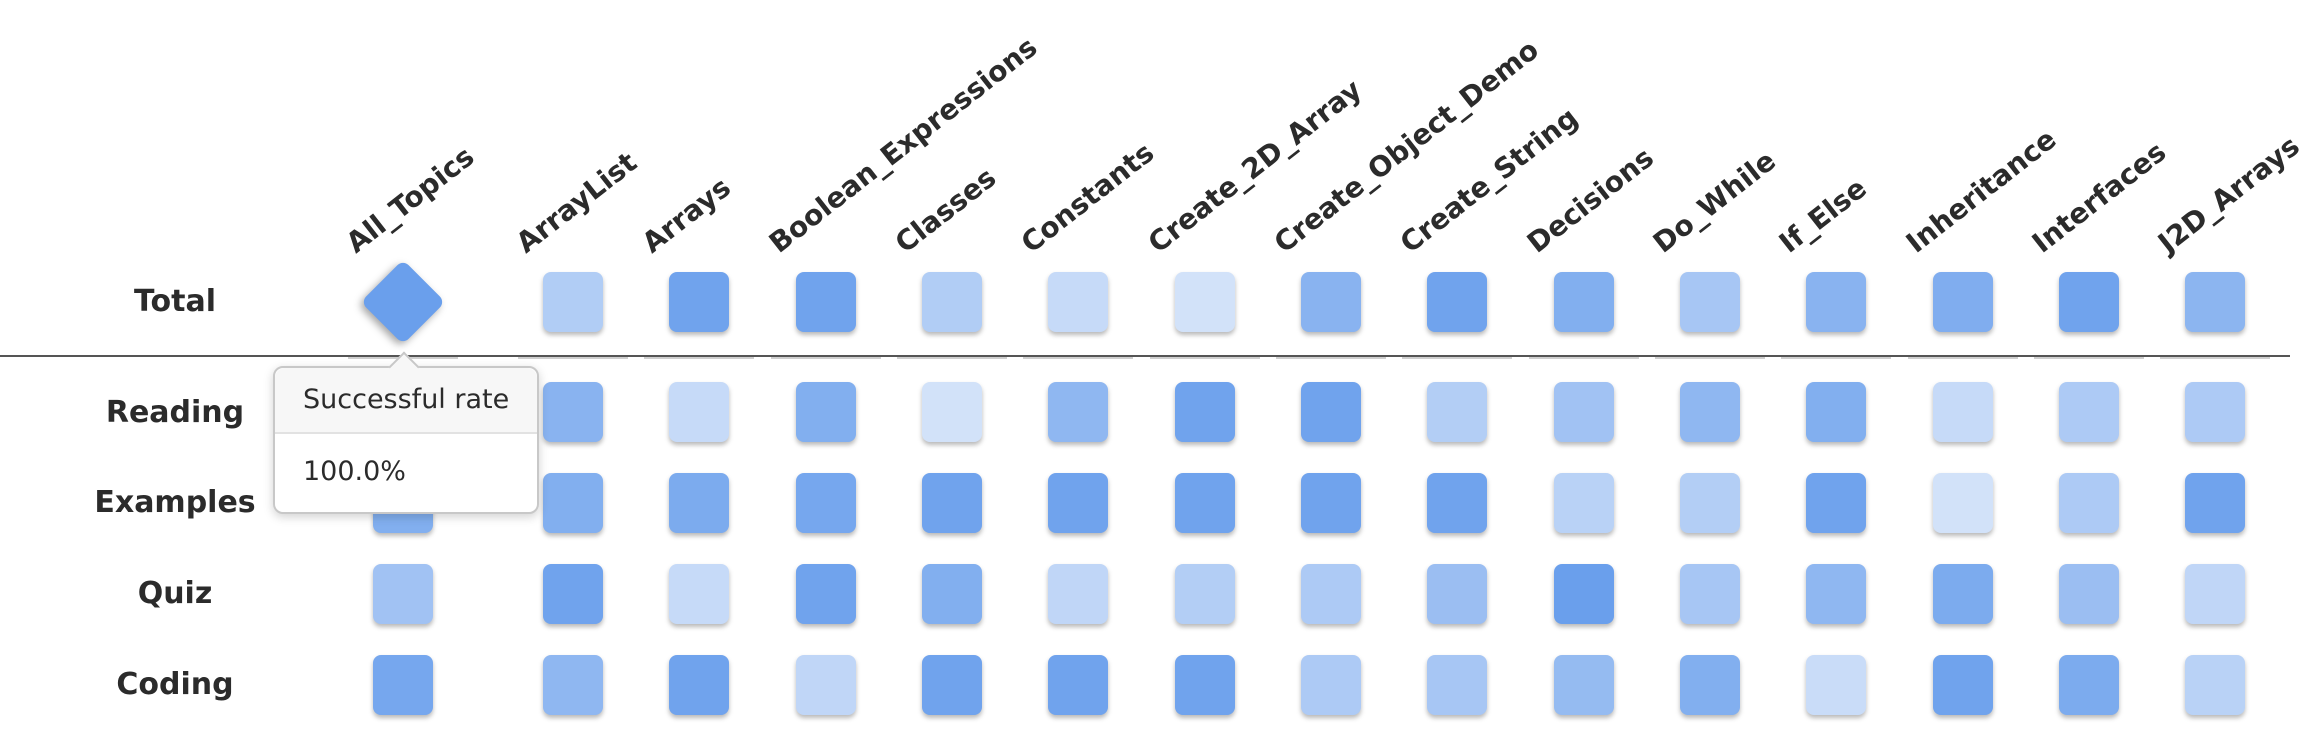  What do you see at coordinates (826, 503) in the screenshot?
I see `cell-examples-boolean-expressions` at bounding box center [826, 503].